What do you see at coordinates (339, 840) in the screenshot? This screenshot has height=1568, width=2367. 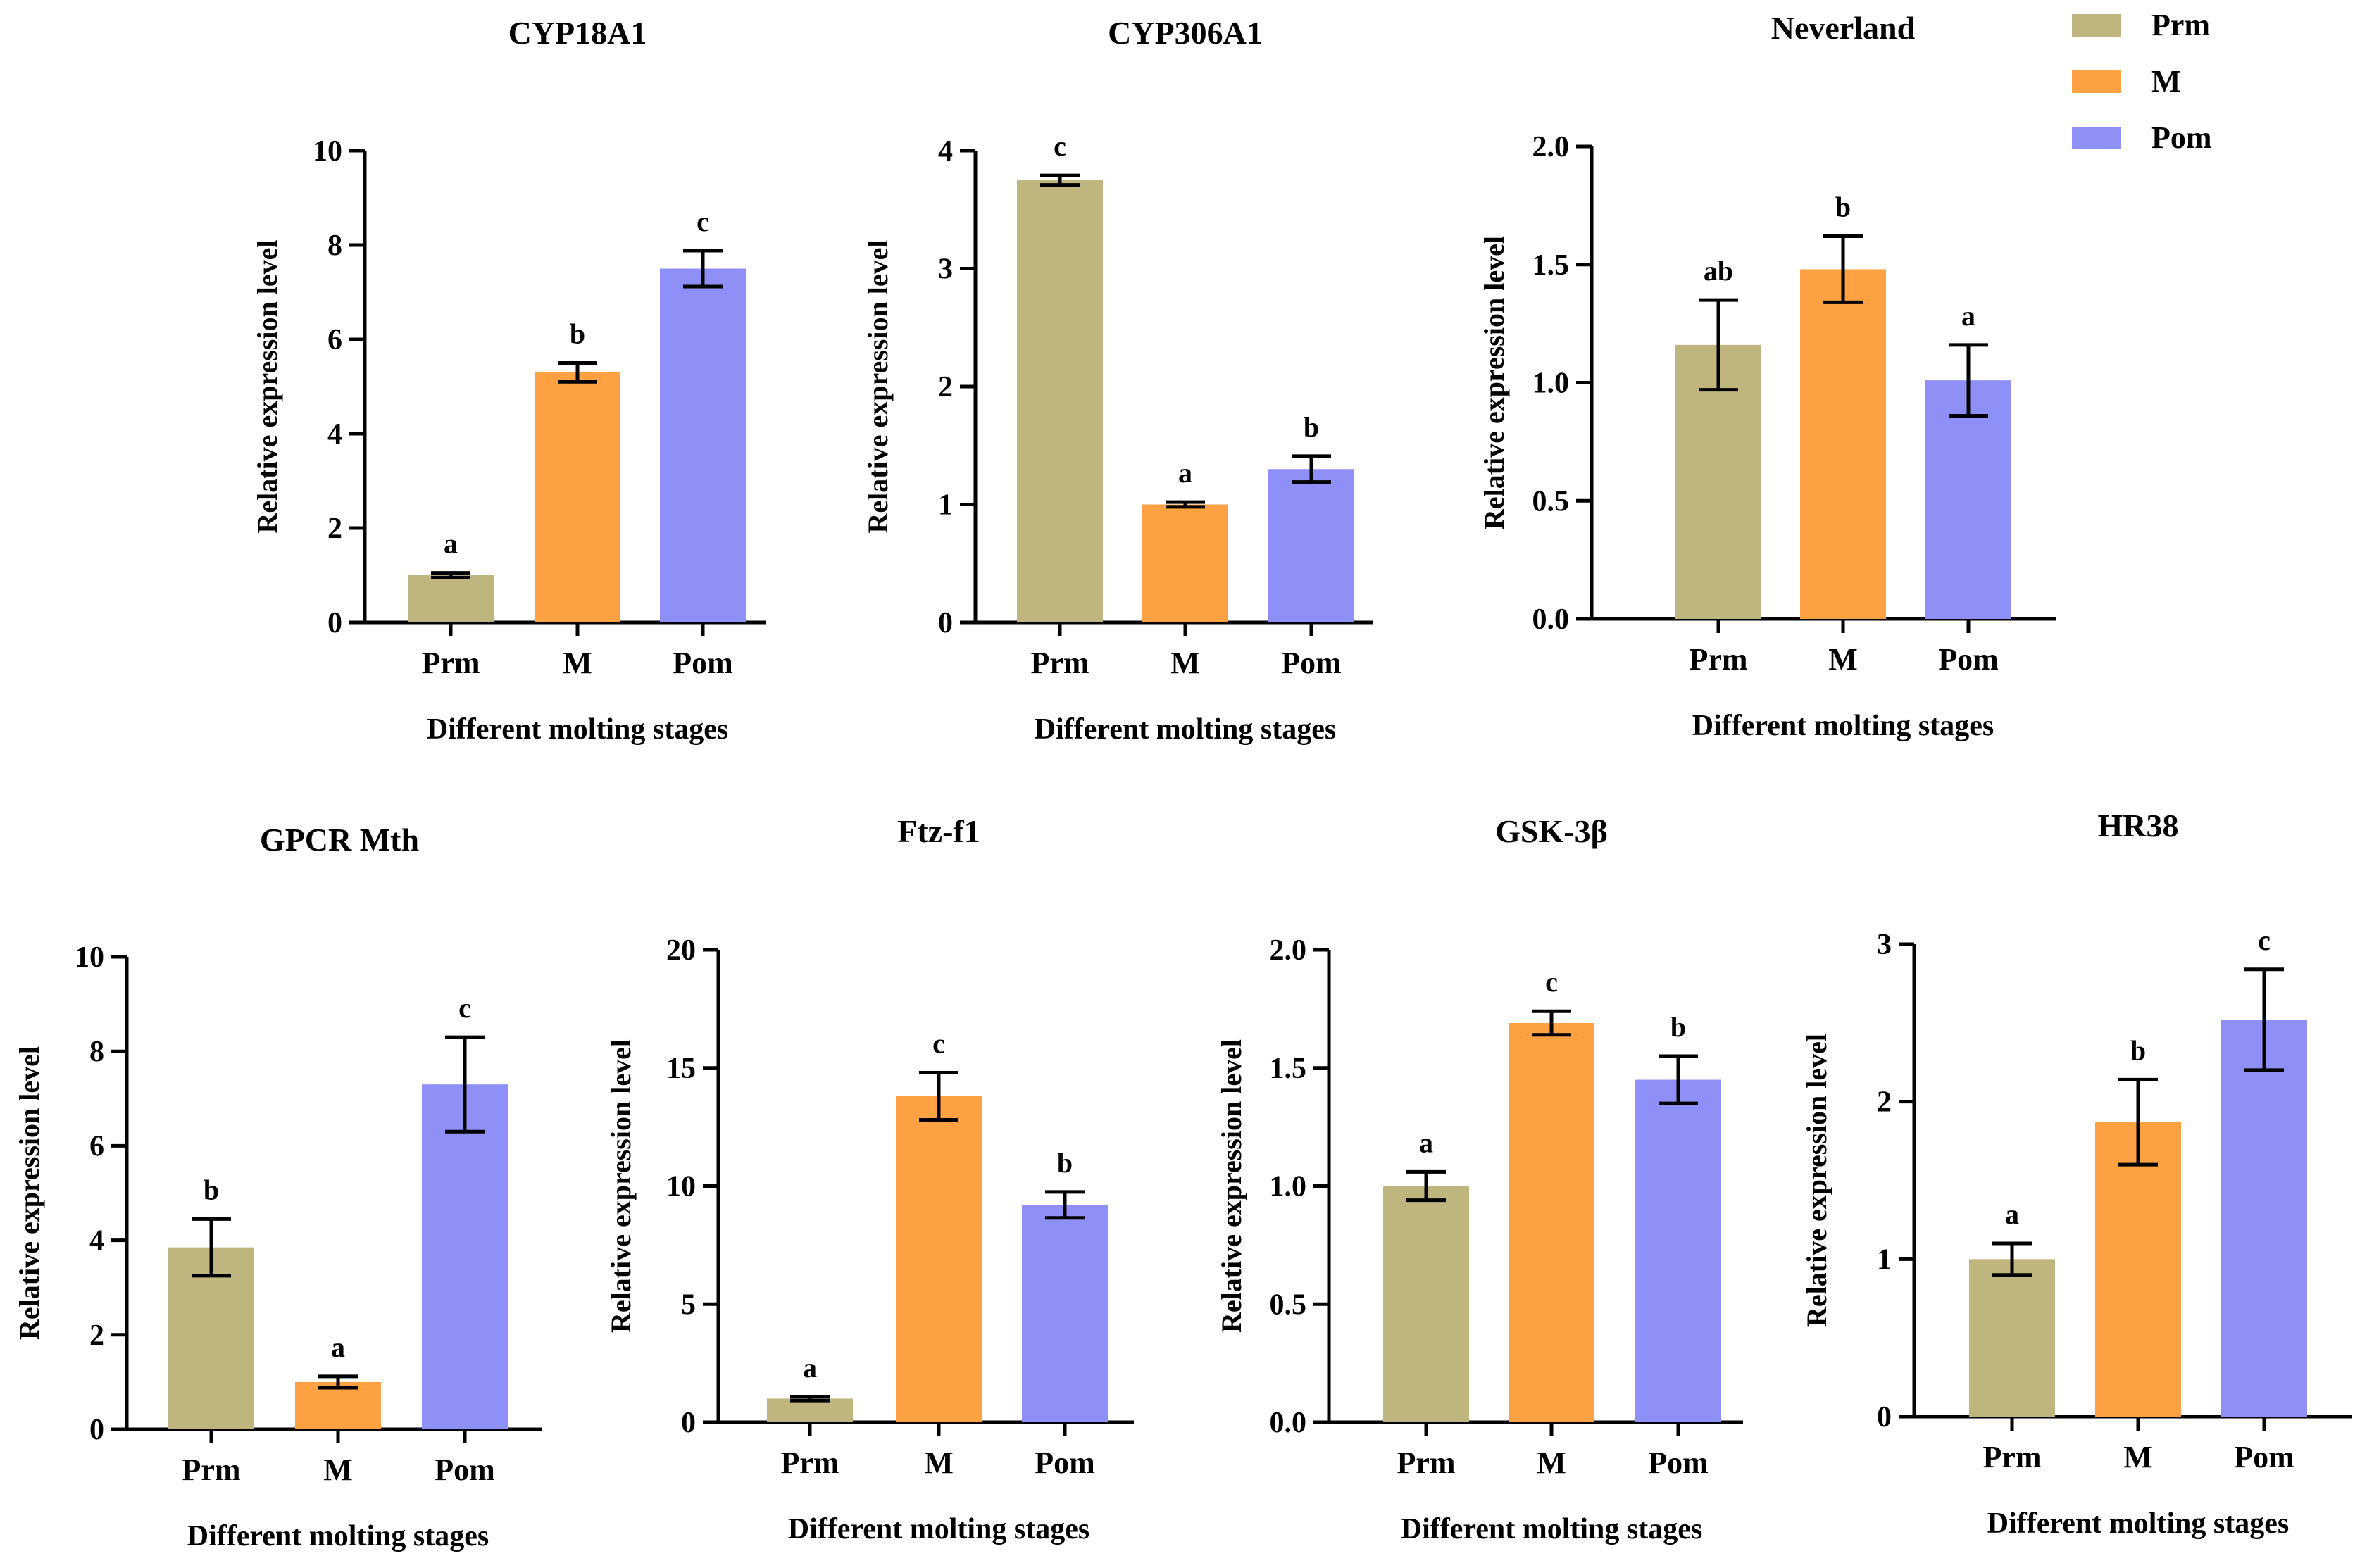 I see `chart-title: GPCR Mth` at bounding box center [339, 840].